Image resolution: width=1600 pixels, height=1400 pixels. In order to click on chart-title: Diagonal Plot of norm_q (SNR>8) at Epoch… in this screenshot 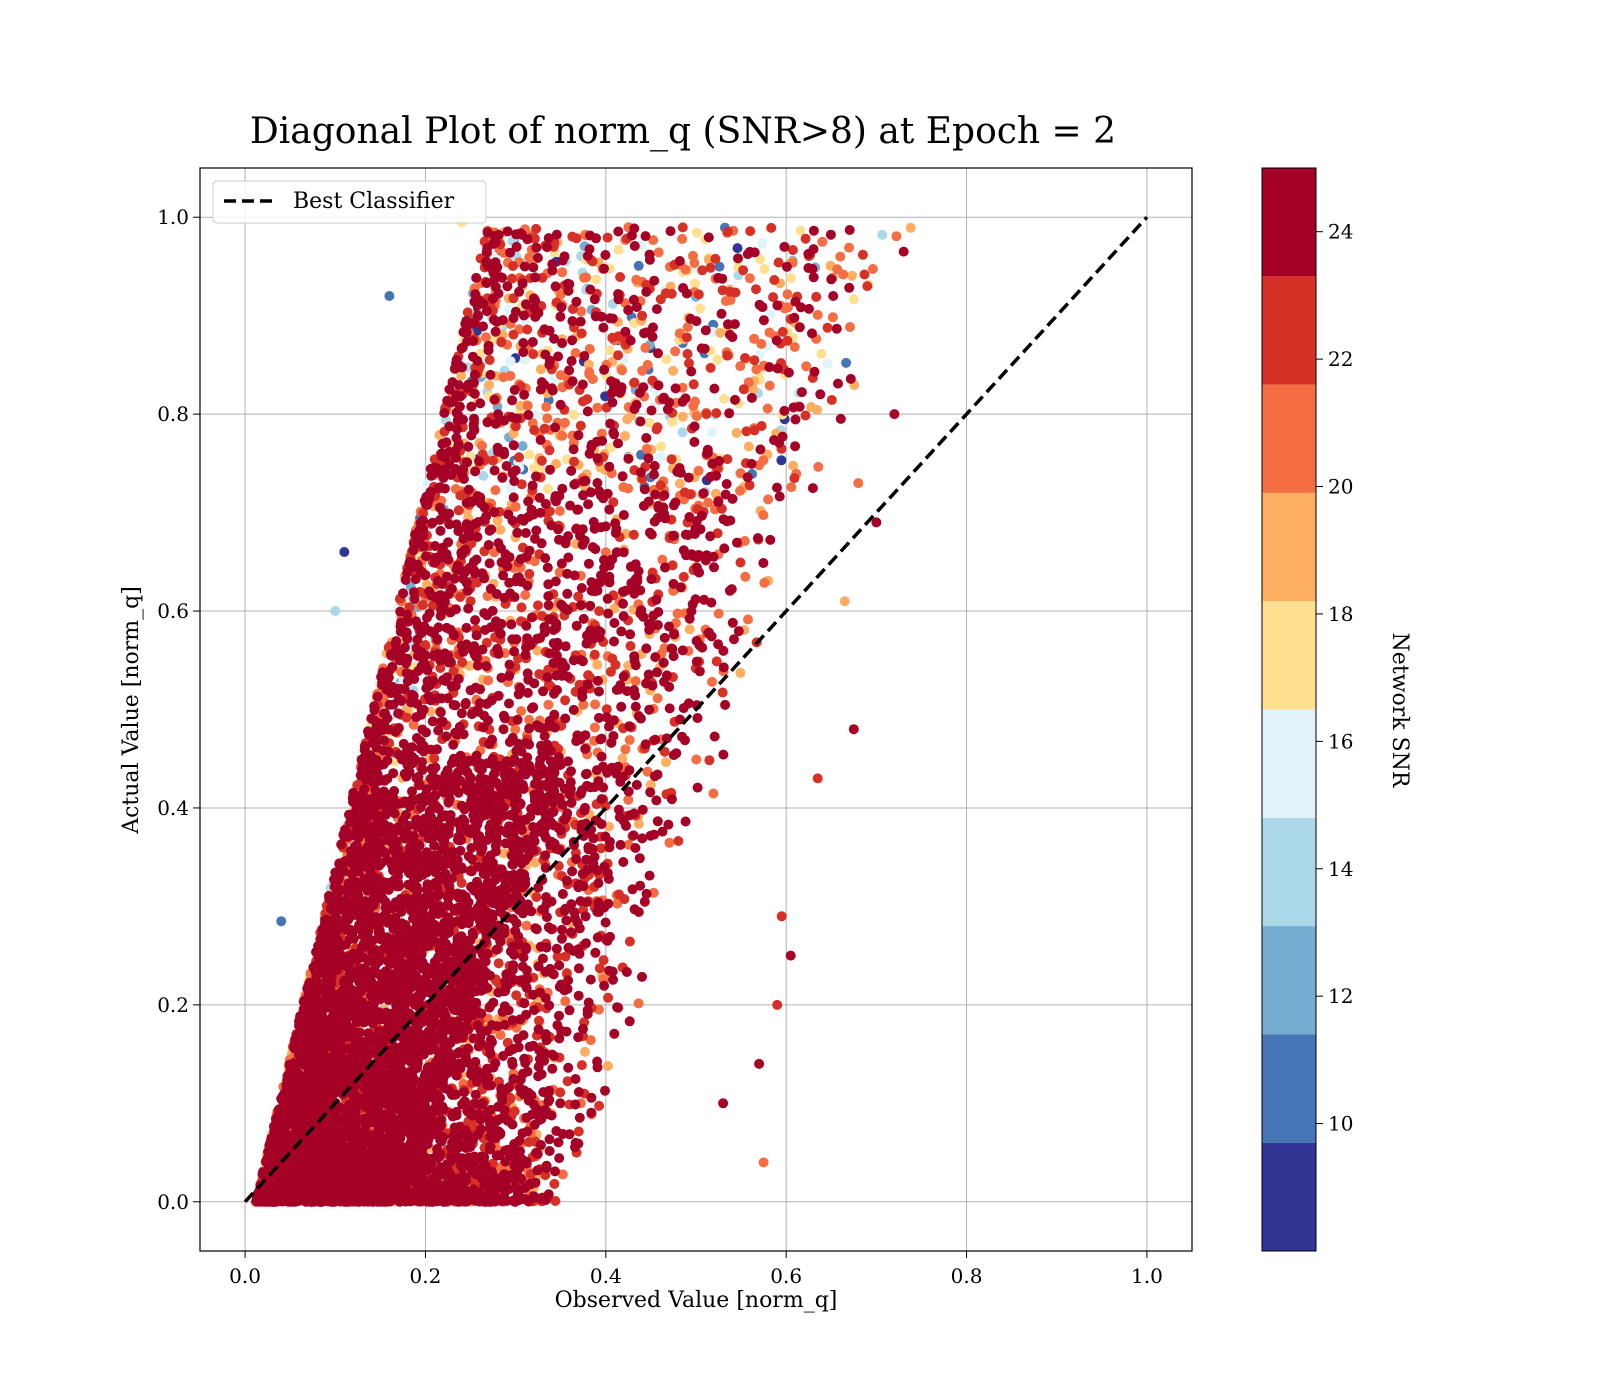, I will do `click(683, 131)`.